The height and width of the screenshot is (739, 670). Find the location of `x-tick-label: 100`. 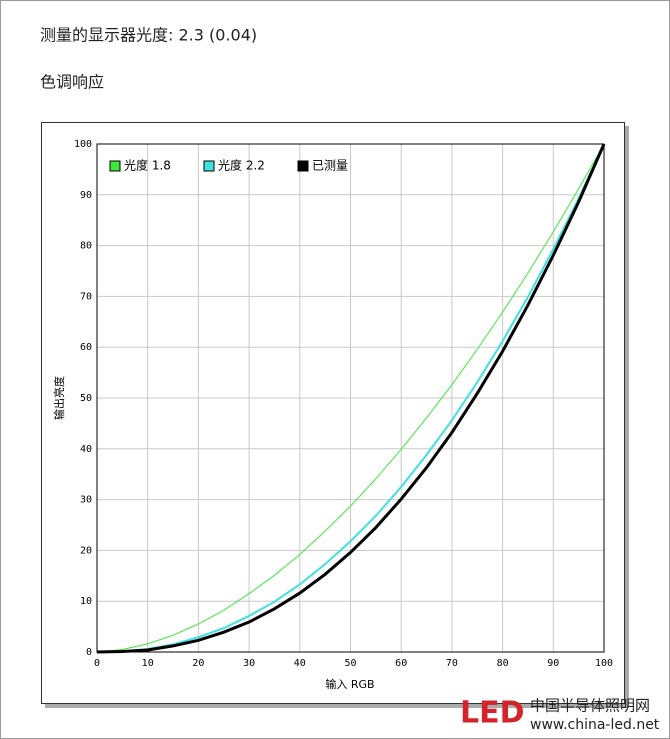

x-tick-label: 100 is located at coordinates (604, 663).